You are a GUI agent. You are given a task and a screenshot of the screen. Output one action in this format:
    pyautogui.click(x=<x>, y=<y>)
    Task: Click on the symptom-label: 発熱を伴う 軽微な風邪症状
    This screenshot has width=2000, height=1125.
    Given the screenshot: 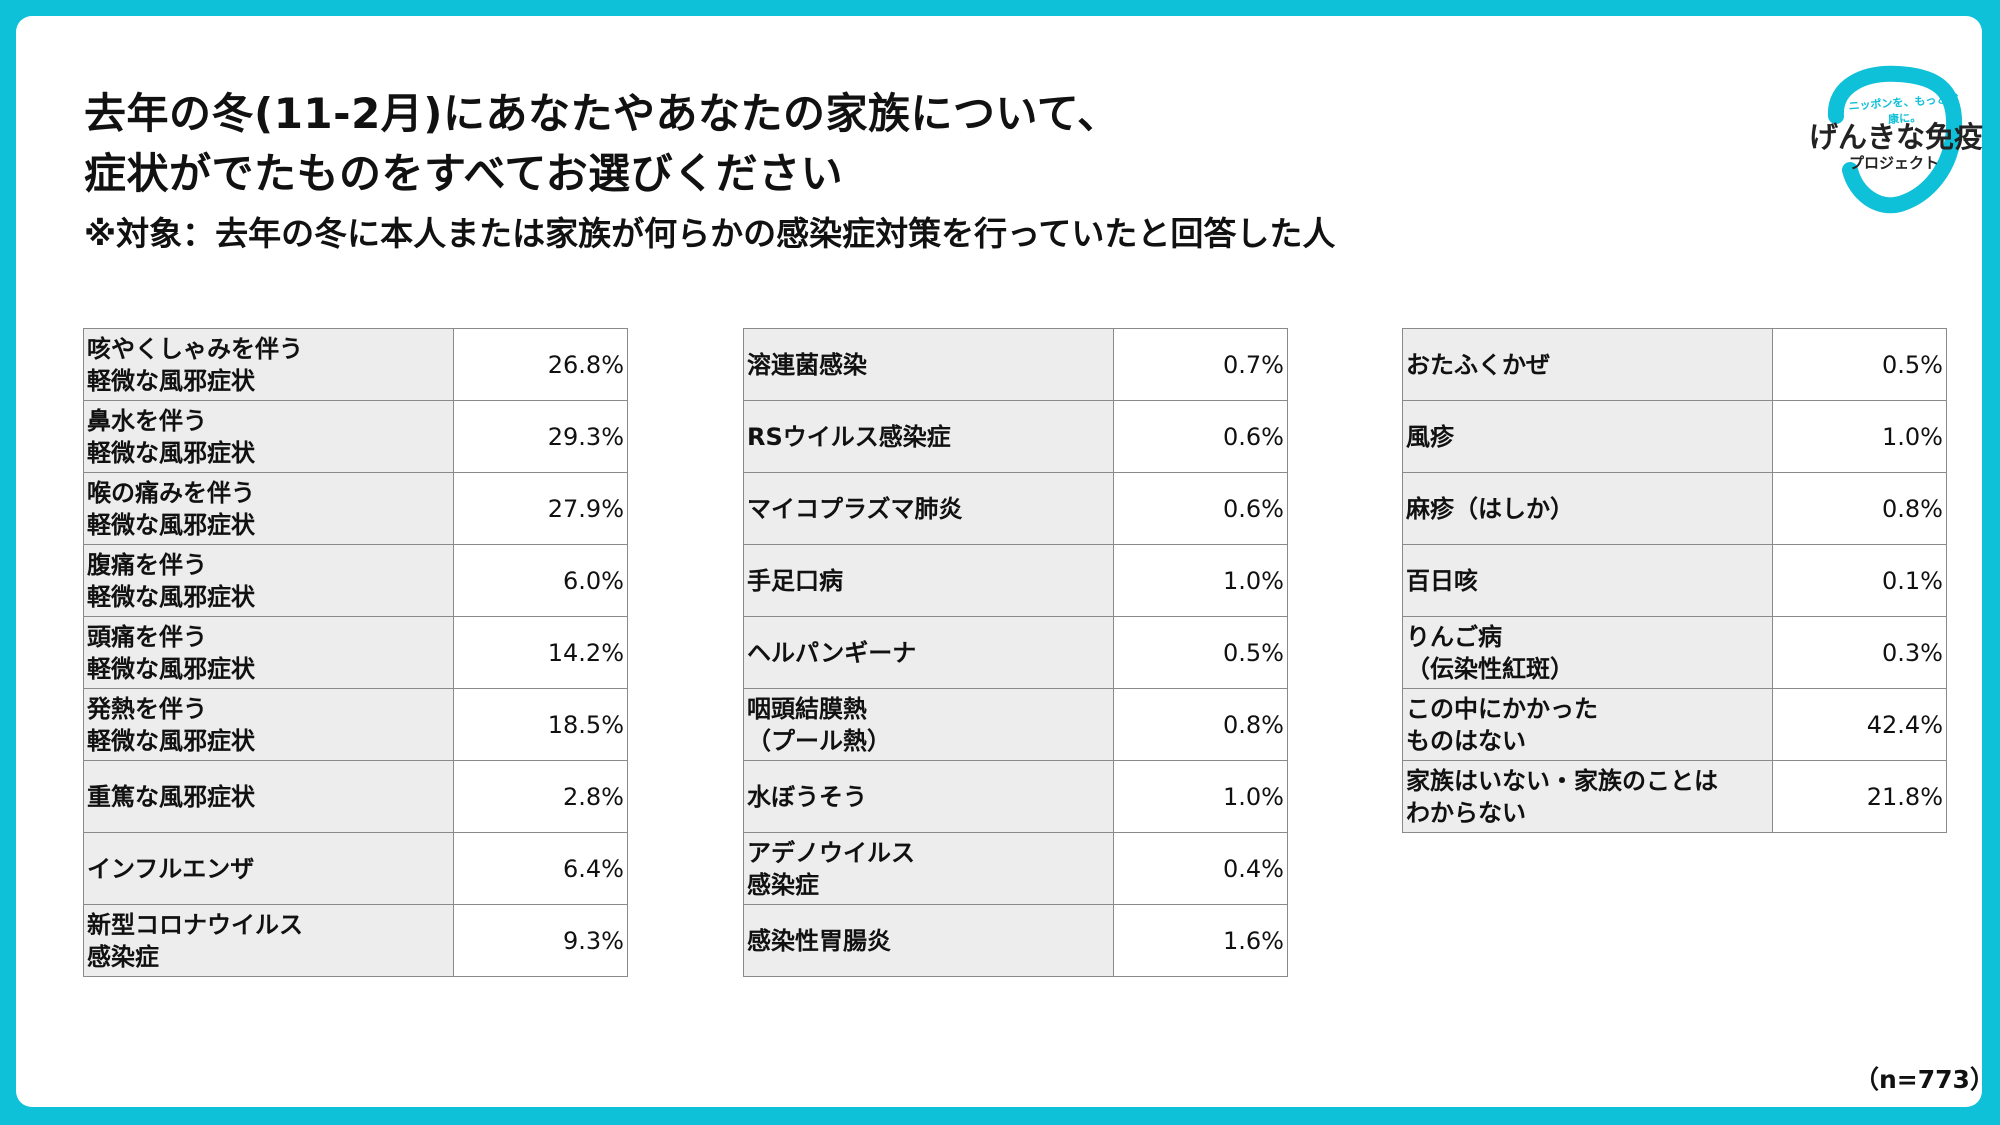 What is the action you would take?
    pyautogui.click(x=268, y=724)
    